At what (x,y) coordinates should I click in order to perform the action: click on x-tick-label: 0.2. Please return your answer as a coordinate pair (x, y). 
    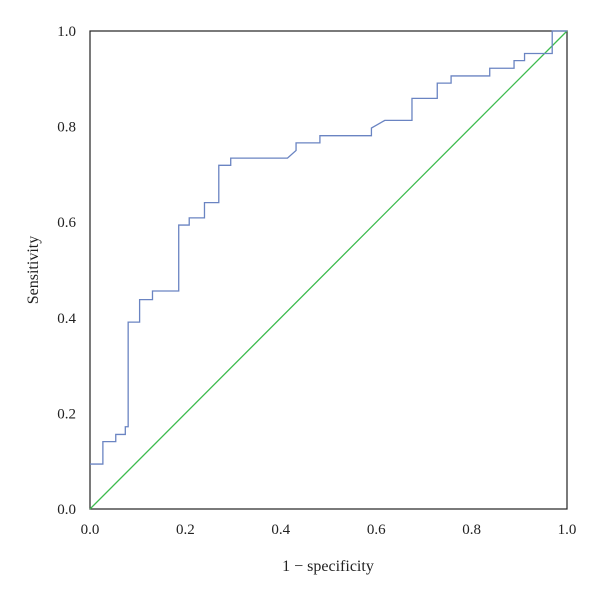
    Looking at the image, I should click on (185, 530).